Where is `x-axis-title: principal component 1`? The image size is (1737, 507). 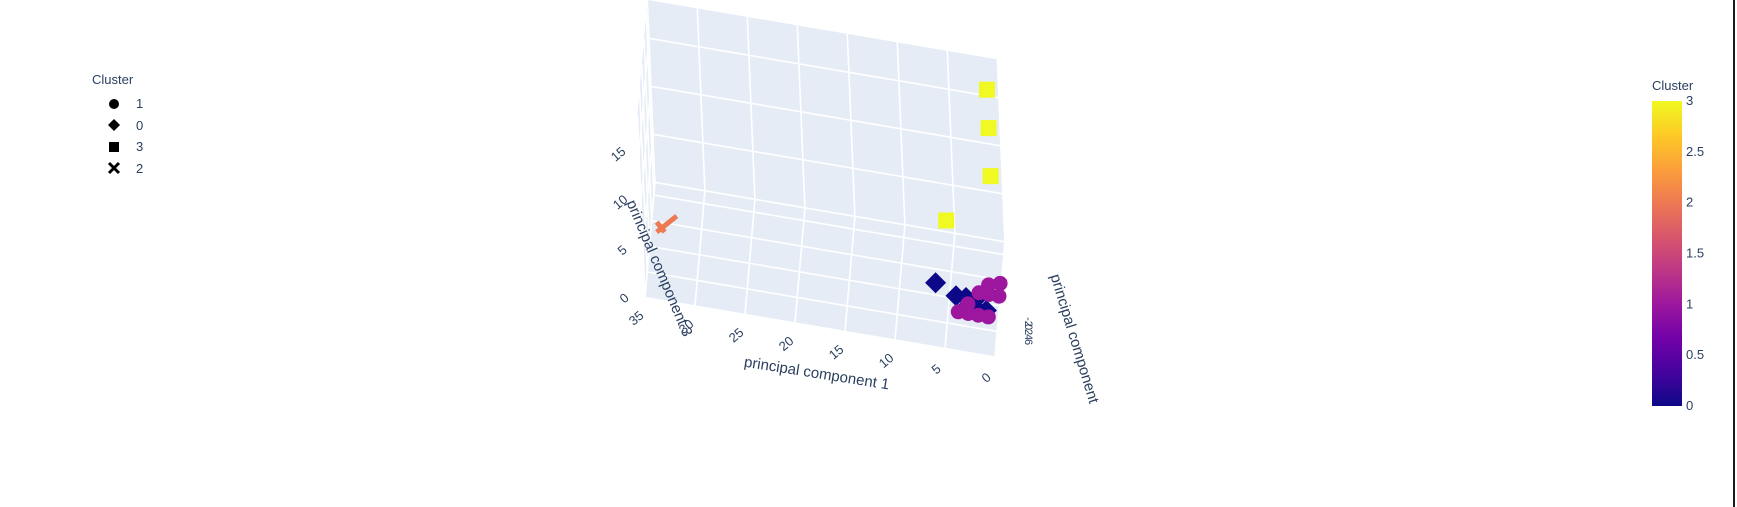 x-axis-title: principal component 1 is located at coordinates (817, 374).